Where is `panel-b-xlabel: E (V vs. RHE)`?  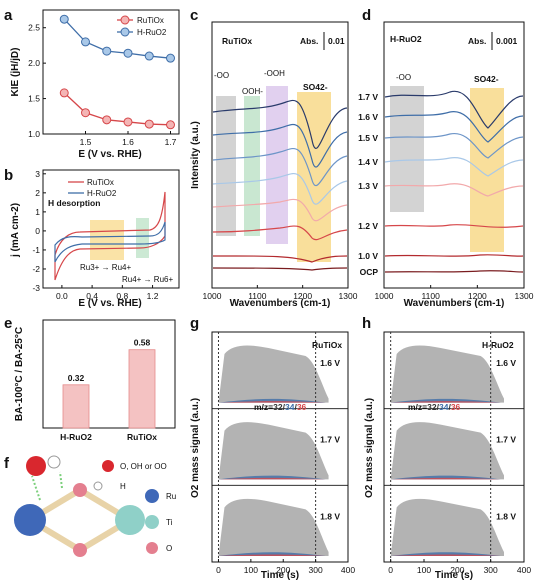
panel-b-xlabel: E (V vs. RHE) is located at coordinates (109, 303).